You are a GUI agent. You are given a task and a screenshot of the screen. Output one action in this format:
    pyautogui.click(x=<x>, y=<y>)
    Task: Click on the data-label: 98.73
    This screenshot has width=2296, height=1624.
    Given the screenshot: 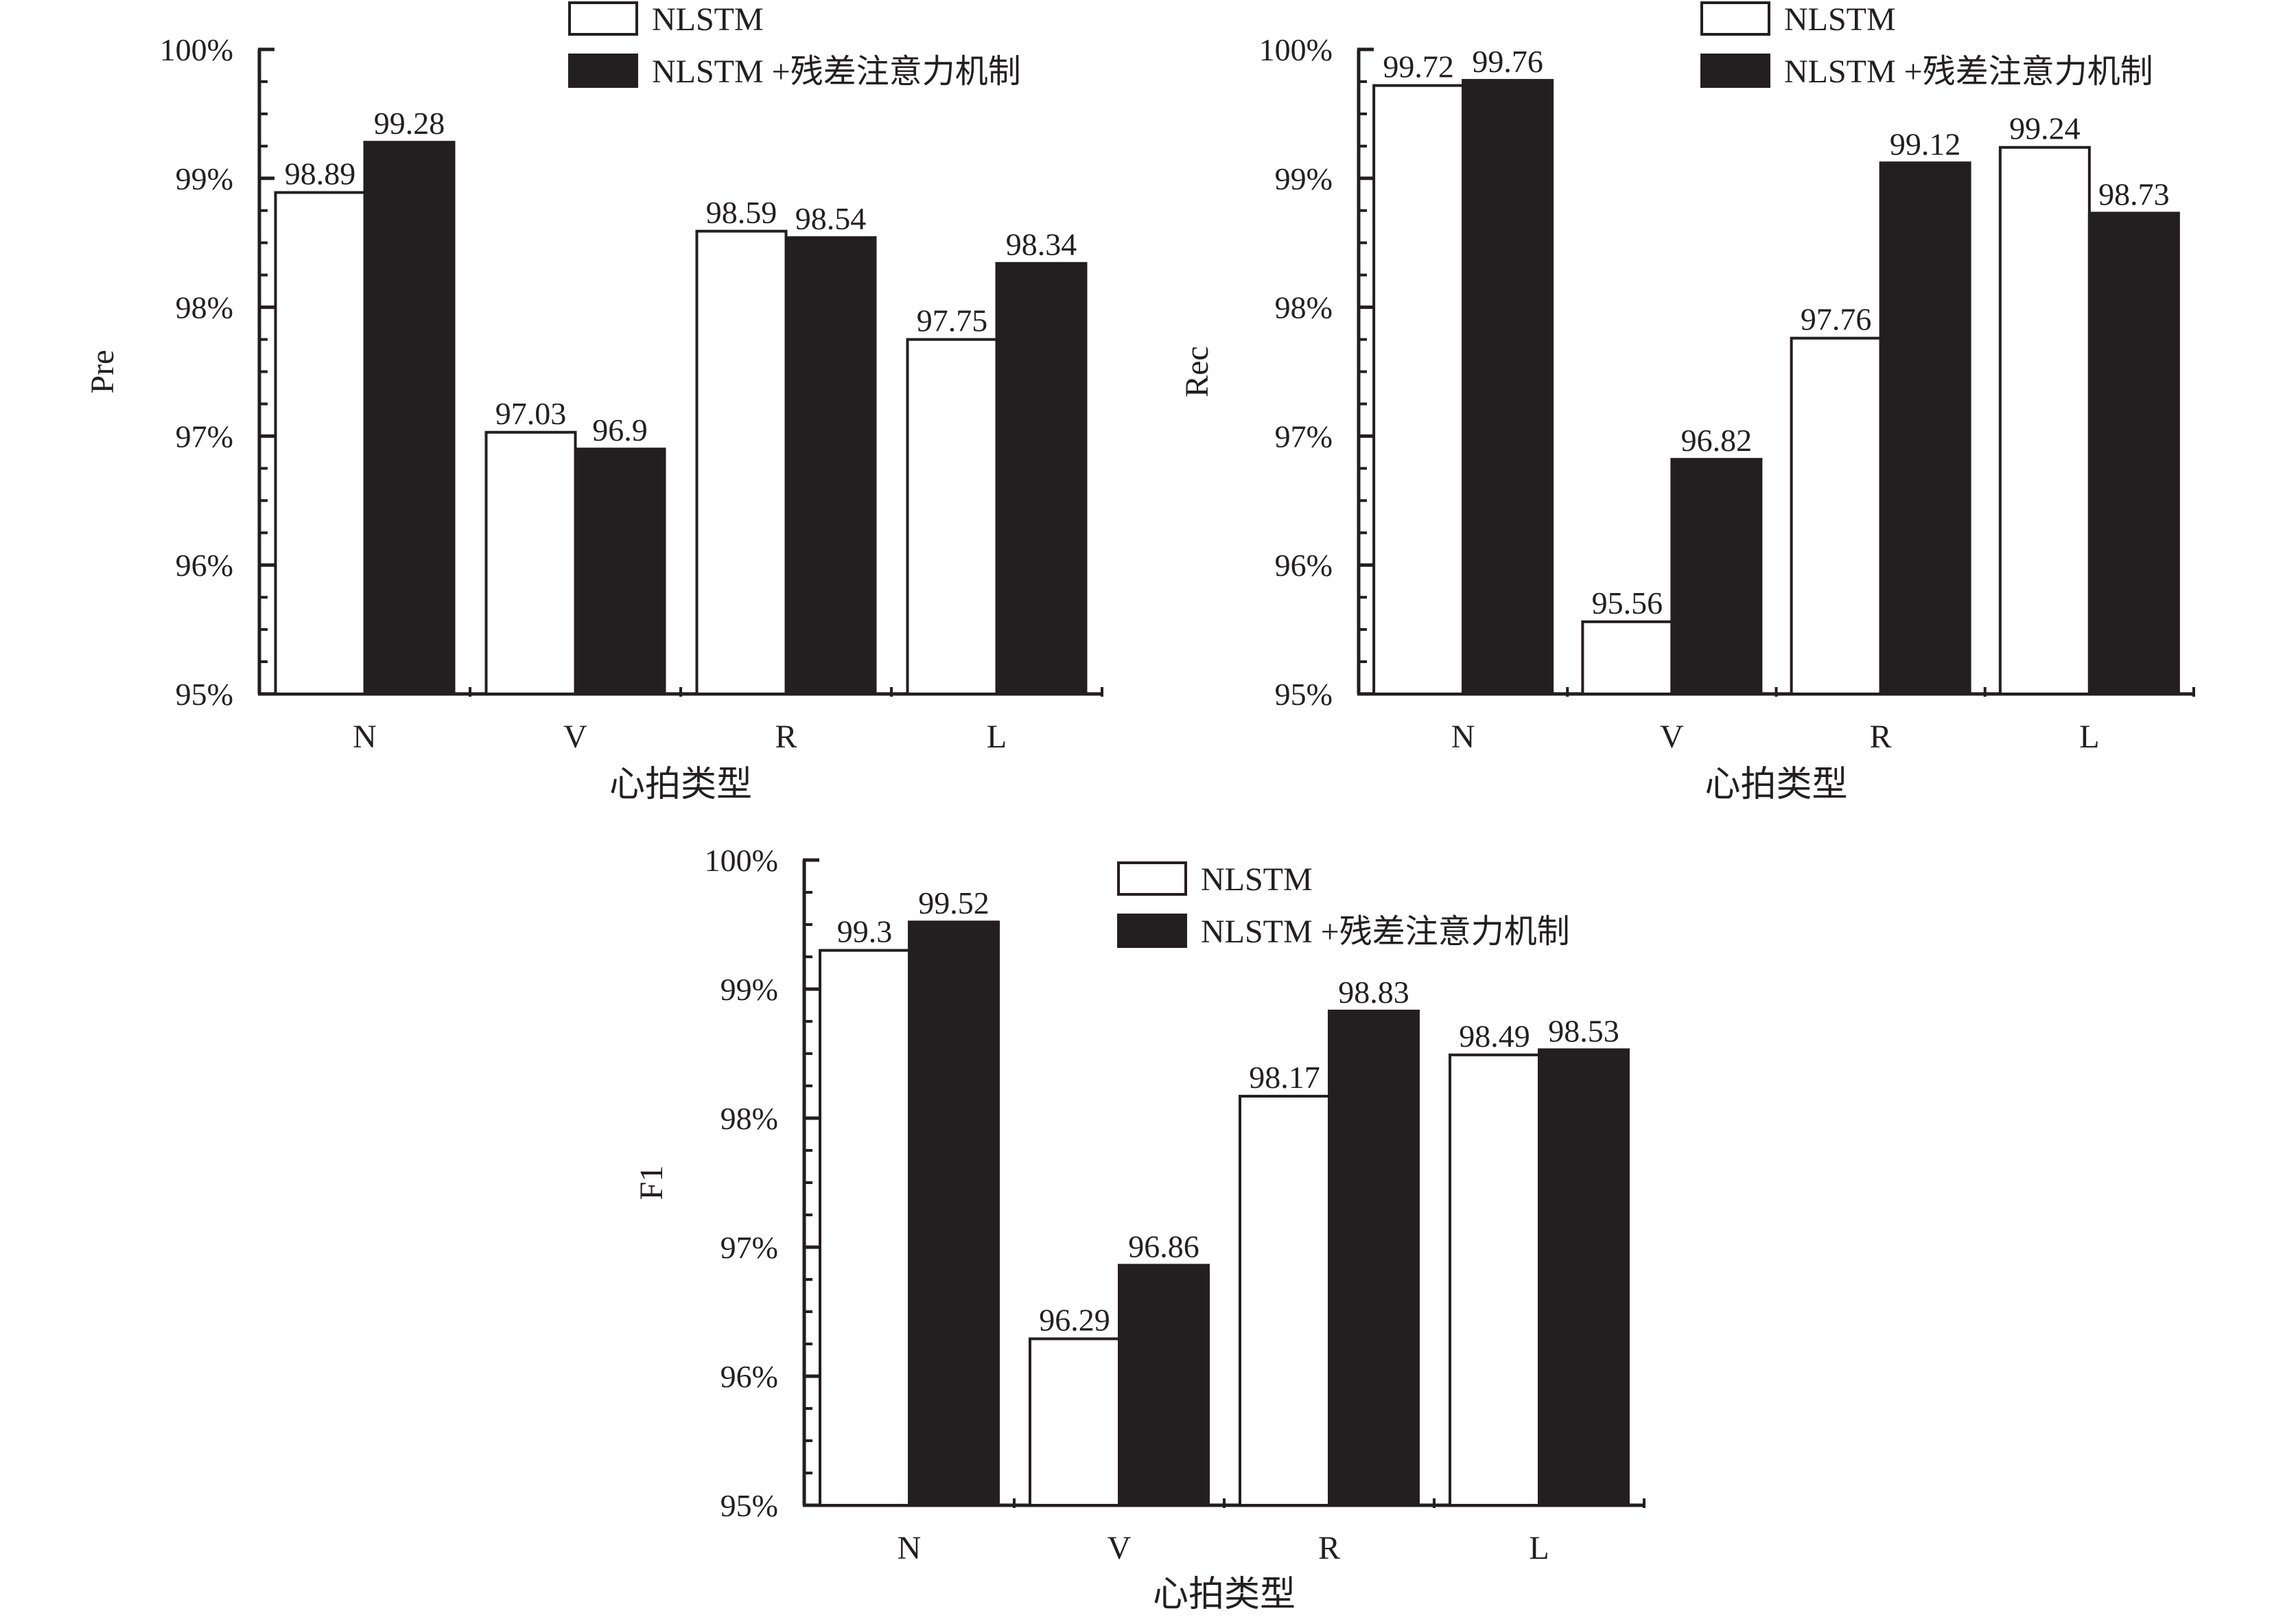 What is the action you would take?
    pyautogui.click(x=2134, y=194)
    